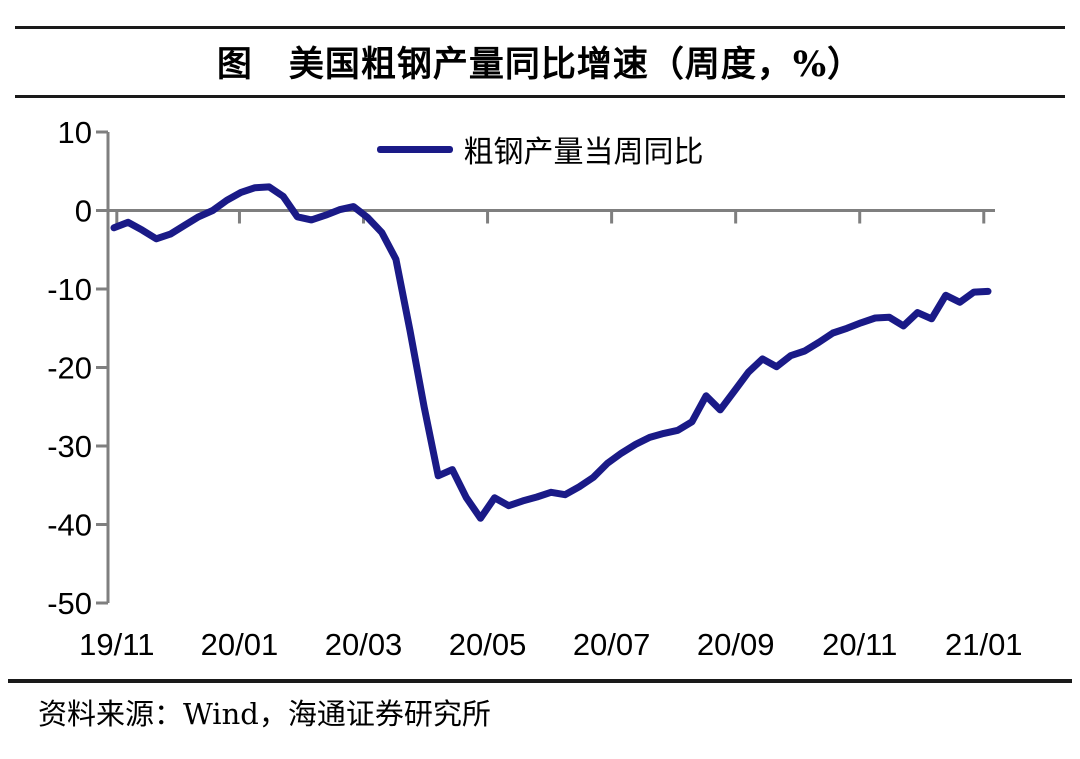 The width and height of the screenshot is (1080, 759). What do you see at coordinates (240, 644) in the screenshot?
I see `x-tick-label: 20/01` at bounding box center [240, 644].